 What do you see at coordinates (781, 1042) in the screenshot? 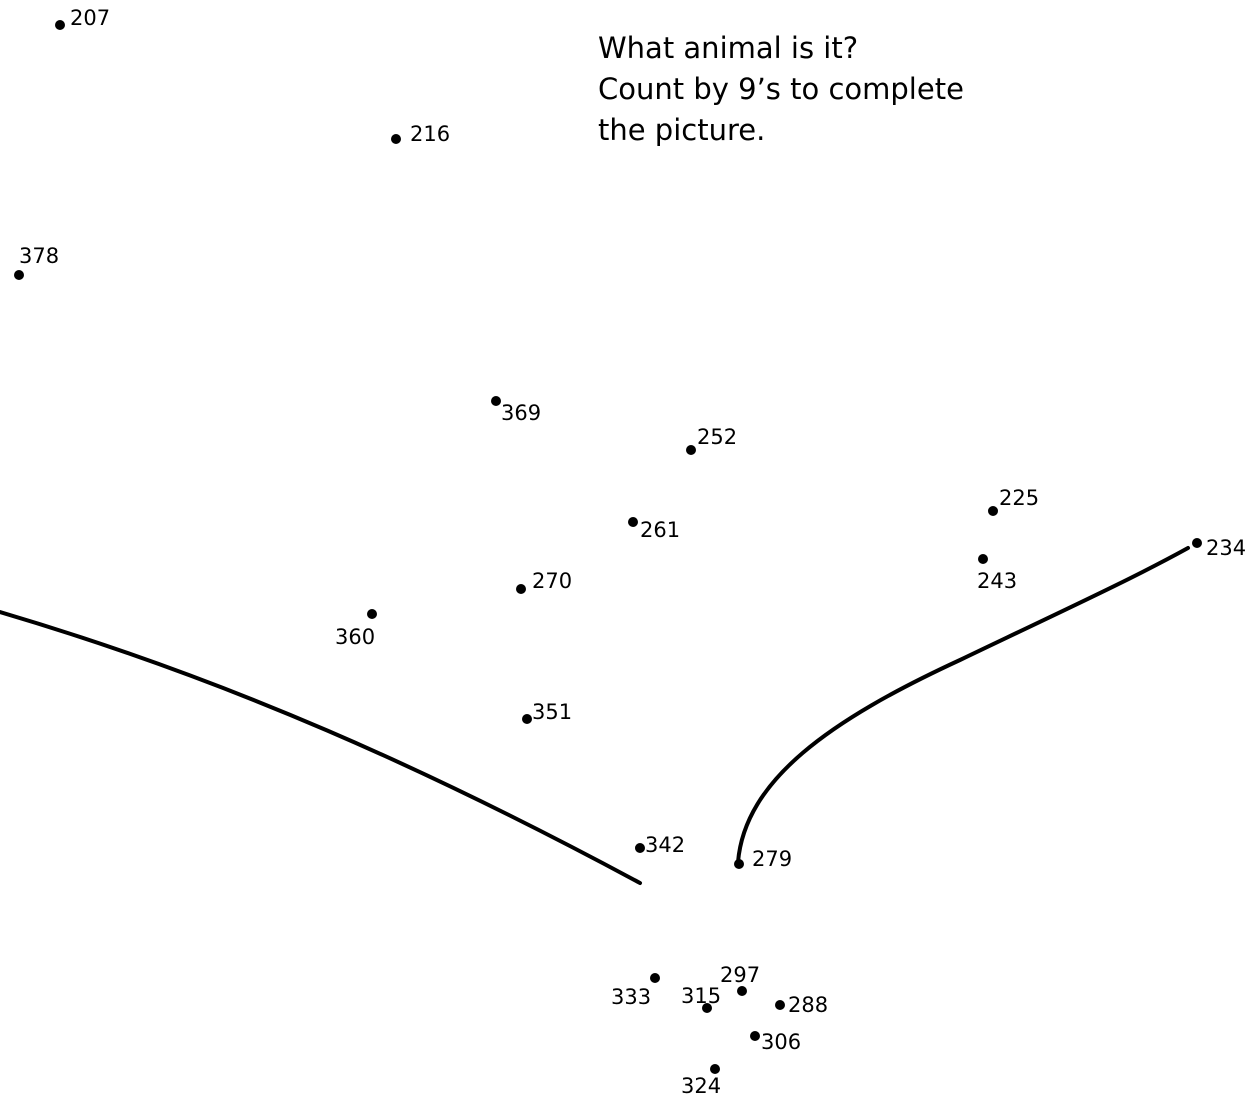
I see `dot-label: 306` at bounding box center [781, 1042].